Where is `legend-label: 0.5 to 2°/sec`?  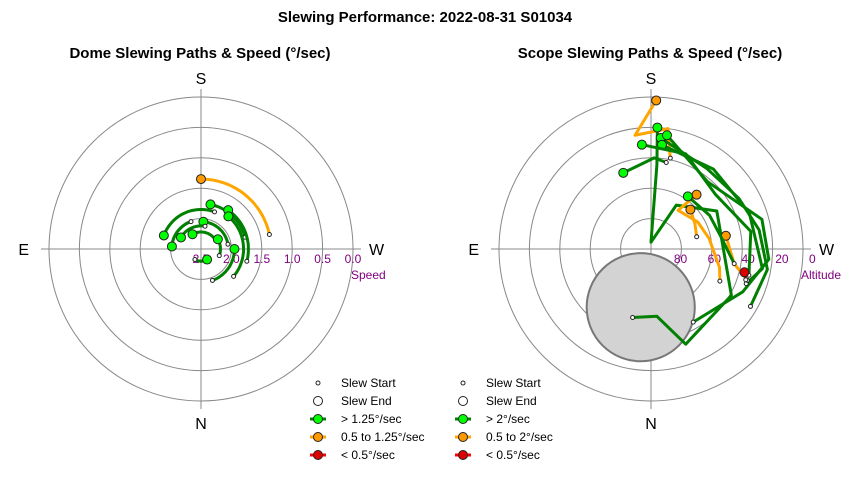
legend-label: 0.5 to 2°/sec is located at coordinates (519, 437).